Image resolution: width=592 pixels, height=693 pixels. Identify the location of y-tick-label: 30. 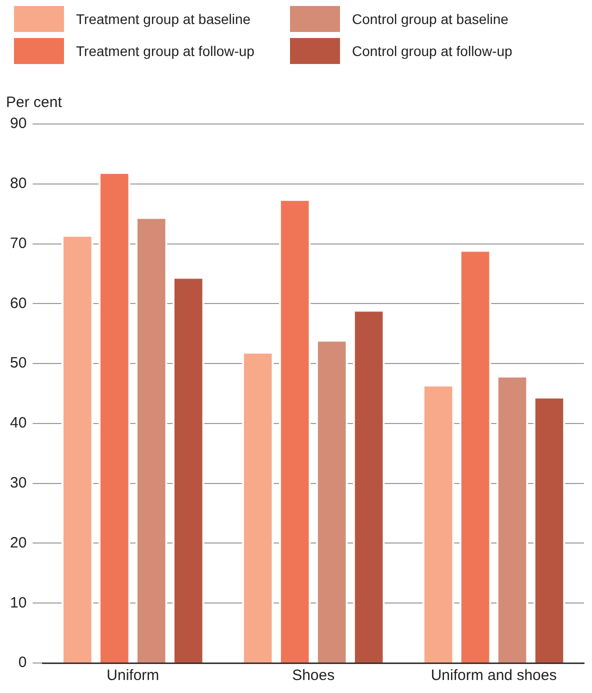
(18, 483).